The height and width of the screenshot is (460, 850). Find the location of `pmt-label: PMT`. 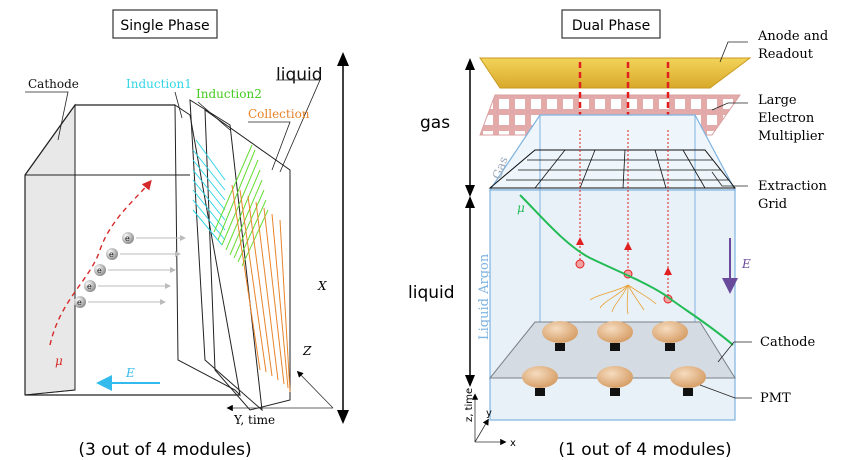

pmt-label: PMT is located at coordinates (775, 398).